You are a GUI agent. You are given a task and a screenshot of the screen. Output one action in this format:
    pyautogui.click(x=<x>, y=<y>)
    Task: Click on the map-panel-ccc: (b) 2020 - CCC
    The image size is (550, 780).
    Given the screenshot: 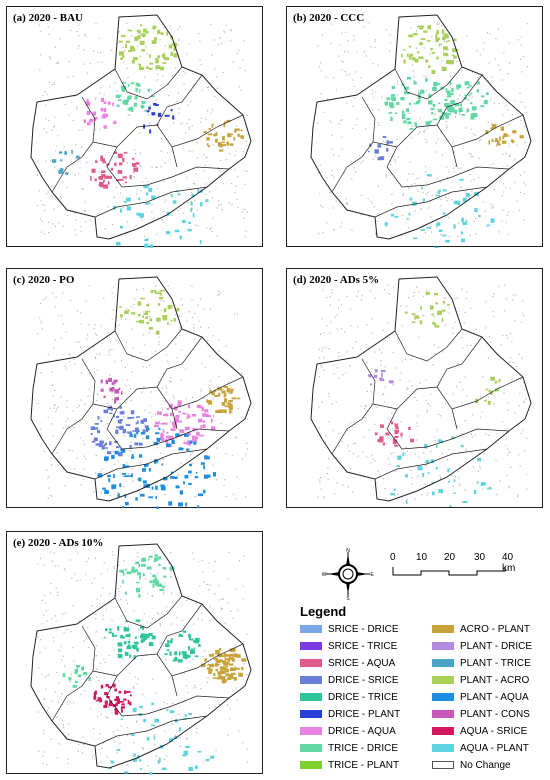 What is the action you would take?
    pyautogui.click(x=414, y=127)
    